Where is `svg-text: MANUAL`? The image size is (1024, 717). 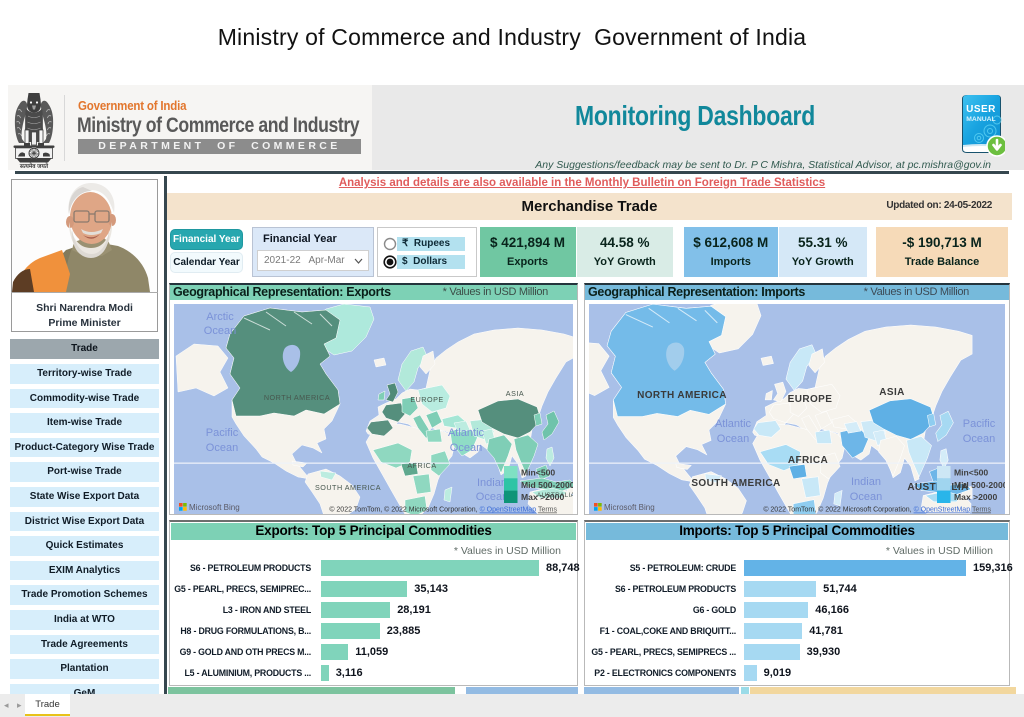 svg-text: MANUAL is located at coordinates (980, 119).